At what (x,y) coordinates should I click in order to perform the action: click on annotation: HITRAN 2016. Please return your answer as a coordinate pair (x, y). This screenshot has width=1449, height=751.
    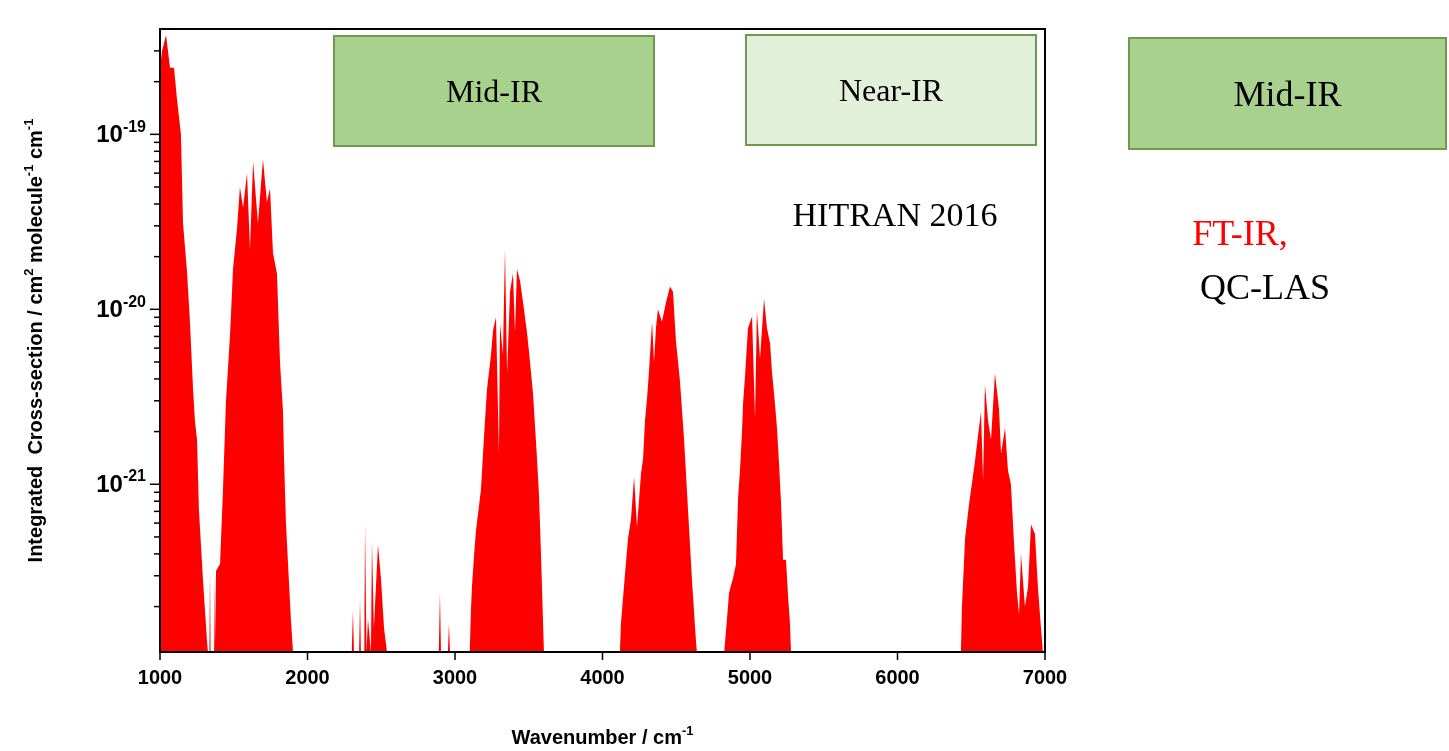
    Looking at the image, I should click on (895, 215).